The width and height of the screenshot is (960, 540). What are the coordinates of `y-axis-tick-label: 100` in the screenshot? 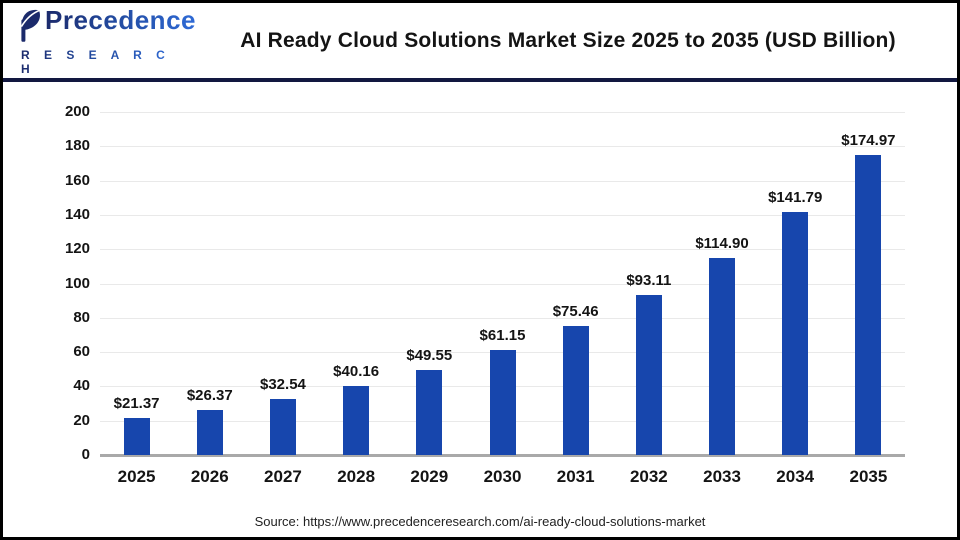 It's located at (77, 283).